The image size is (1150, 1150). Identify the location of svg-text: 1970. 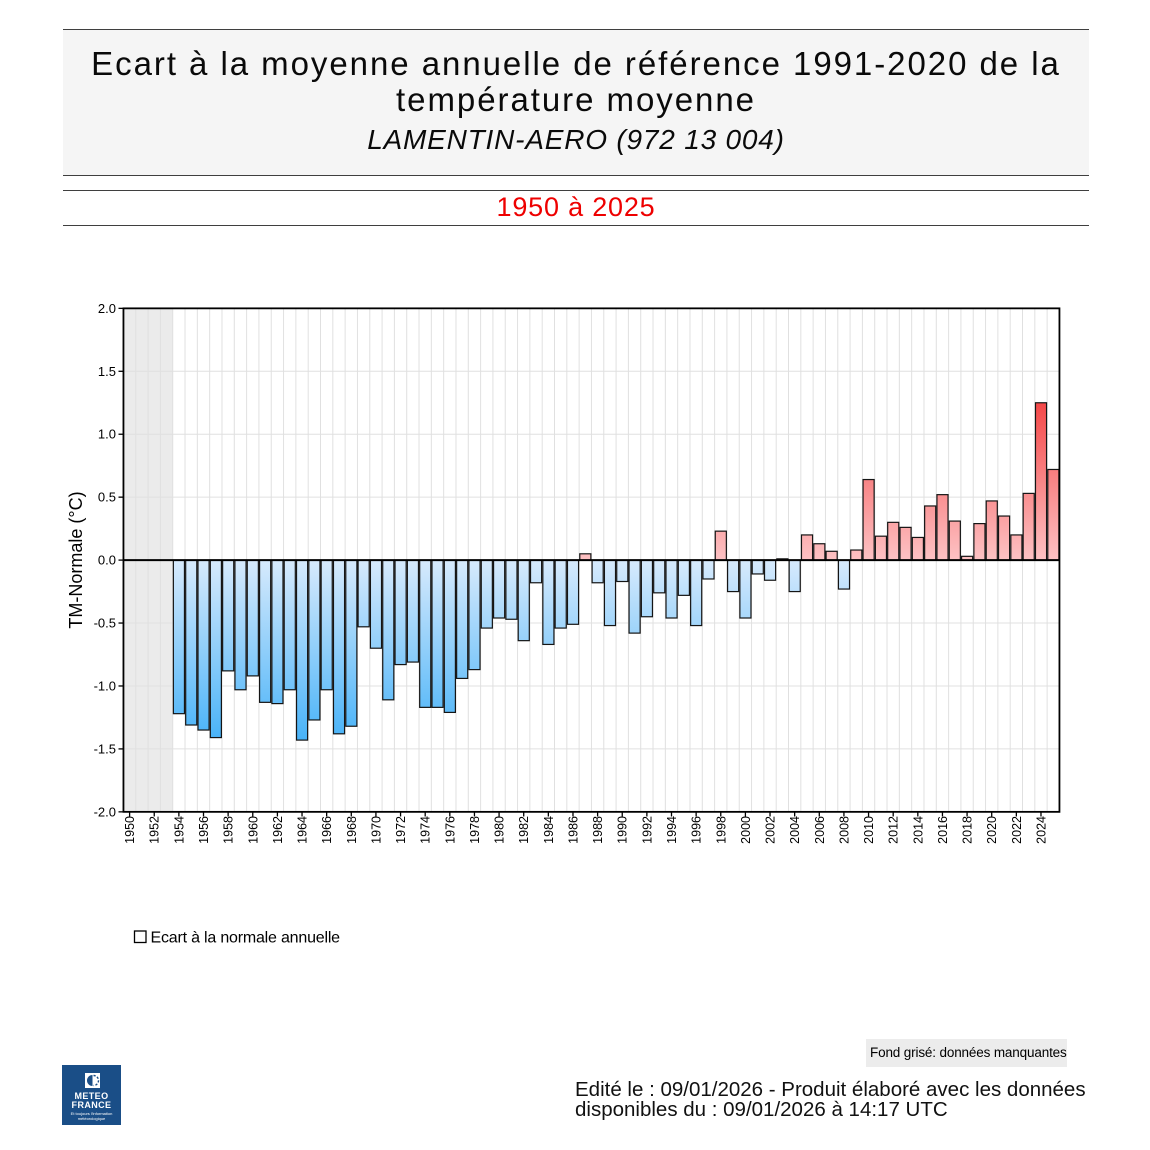
(376, 830).